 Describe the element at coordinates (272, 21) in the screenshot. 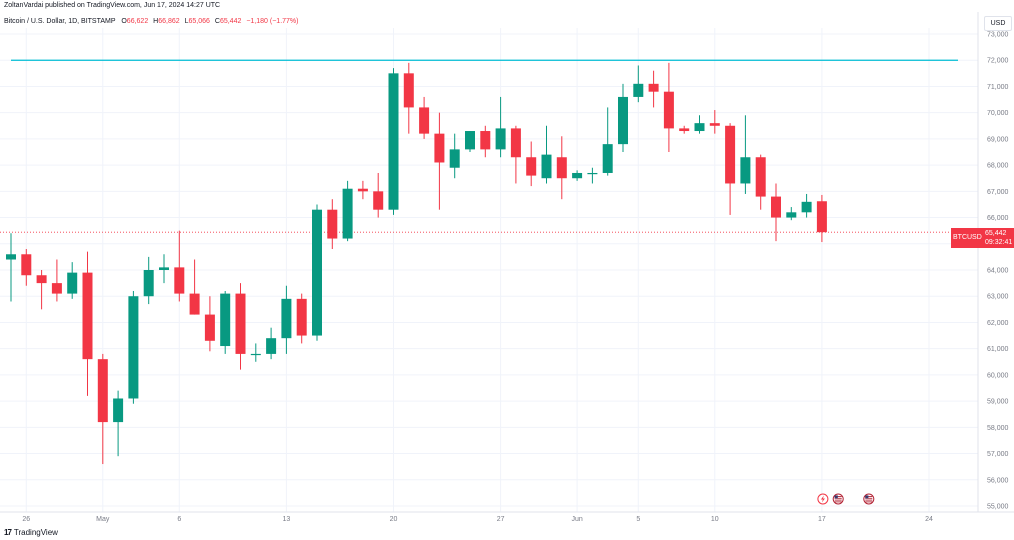

I see `change-value: −1,180 (−1.77%)` at that location.